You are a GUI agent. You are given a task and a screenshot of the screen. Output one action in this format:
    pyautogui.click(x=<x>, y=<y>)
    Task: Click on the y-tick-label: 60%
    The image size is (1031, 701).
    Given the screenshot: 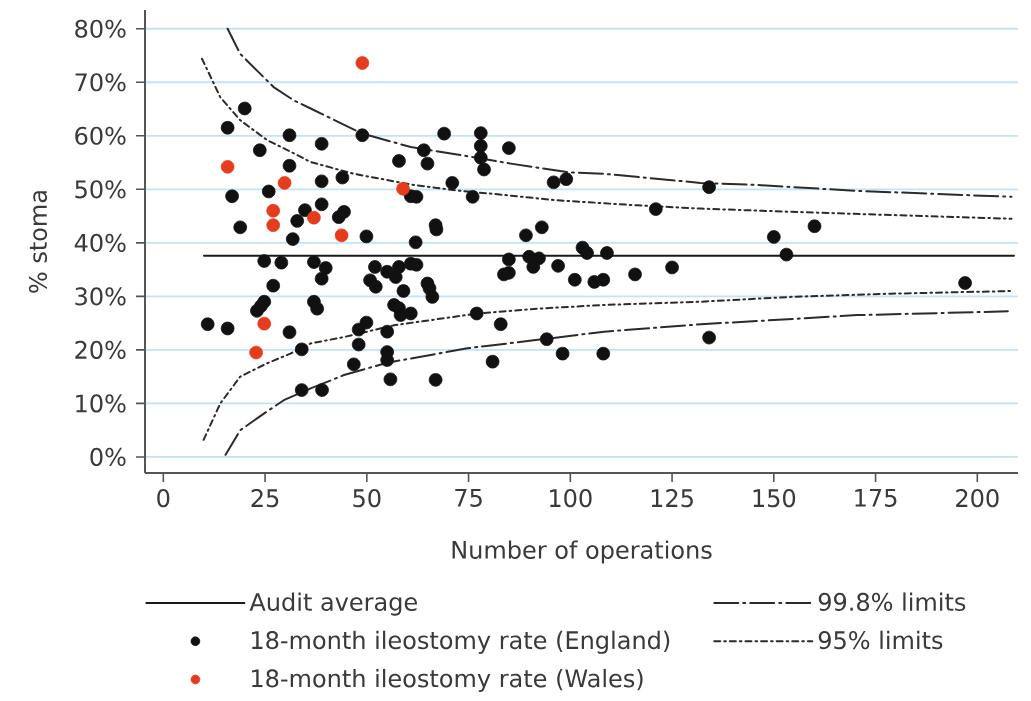 What is the action you would take?
    pyautogui.click(x=100, y=135)
    